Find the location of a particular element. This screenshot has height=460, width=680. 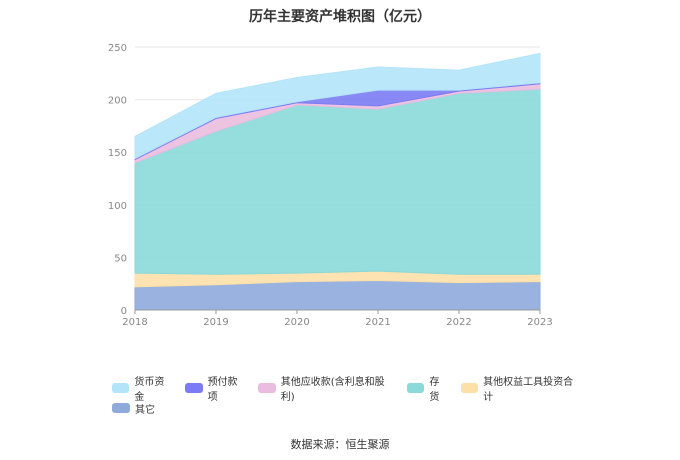

y-tick-label: 150 is located at coordinates (117, 153).